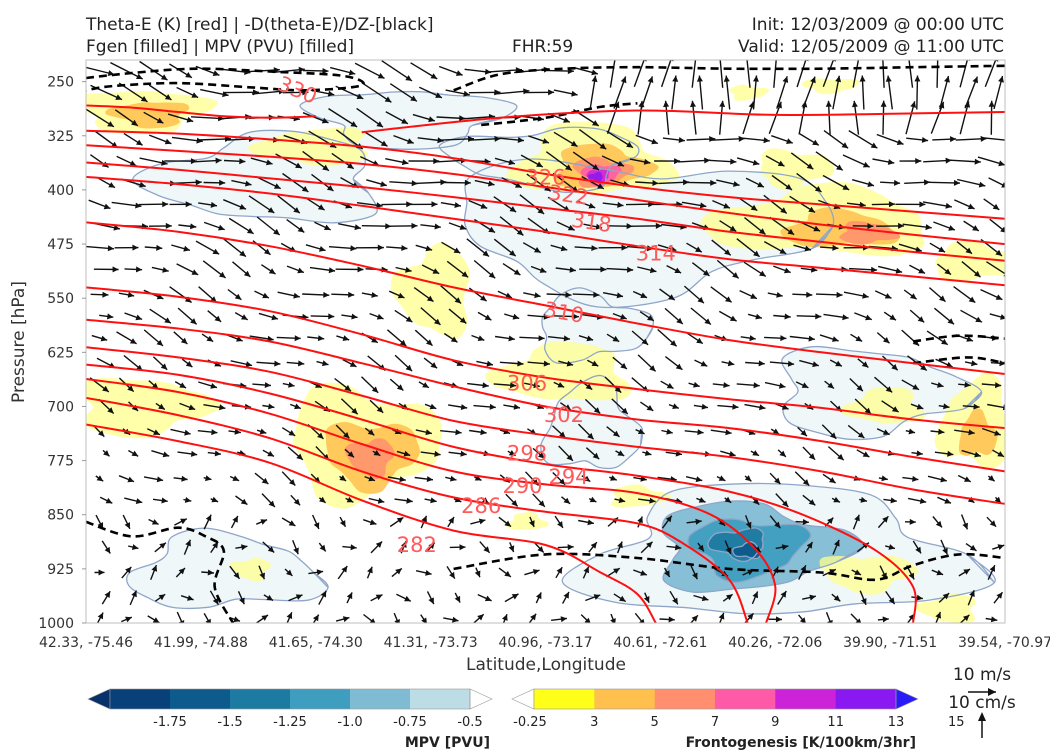 Image resolution: width=1050 pixels, height=750 pixels. Describe the element at coordinates (592, 422) in the screenshot. I see `mpv-contour-line` at that location.